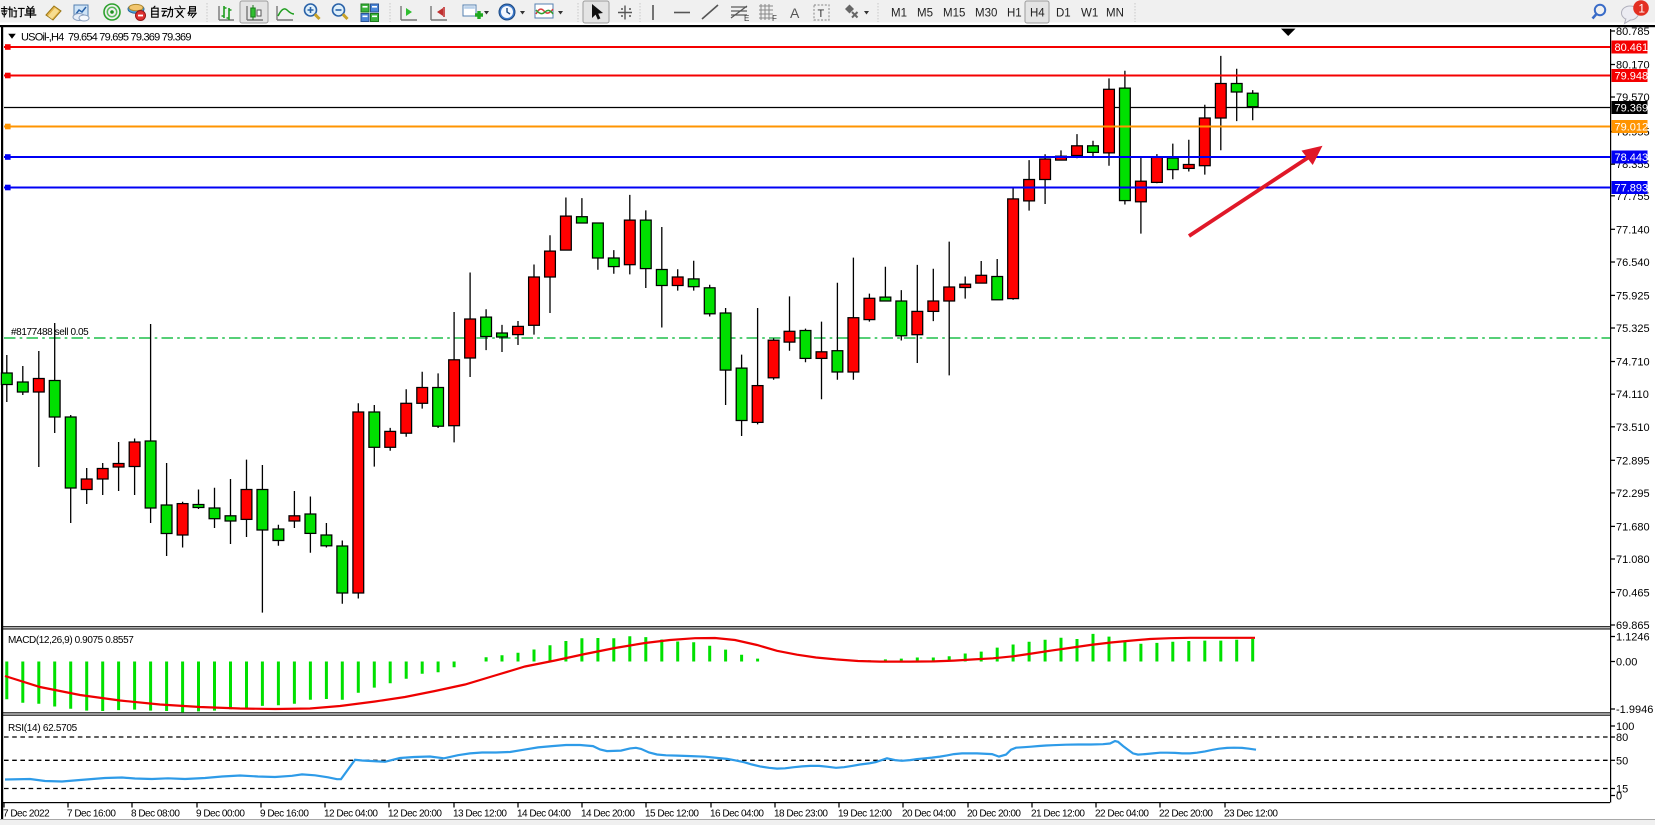 The image size is (1655, 825). I want to click on svg-text: 1, so click(1641, 8).